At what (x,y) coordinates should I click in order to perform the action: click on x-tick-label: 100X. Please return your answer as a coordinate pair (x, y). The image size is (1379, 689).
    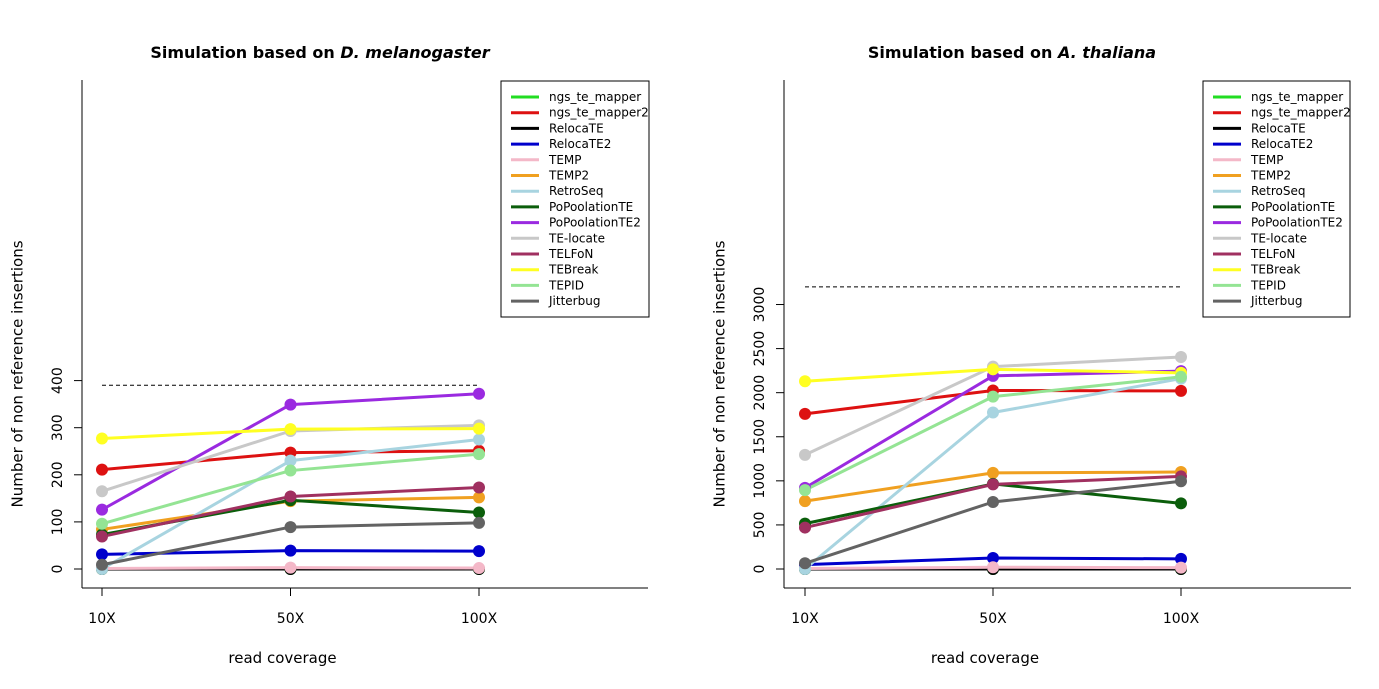
    Looking at the image, I should click on (1181, 619).